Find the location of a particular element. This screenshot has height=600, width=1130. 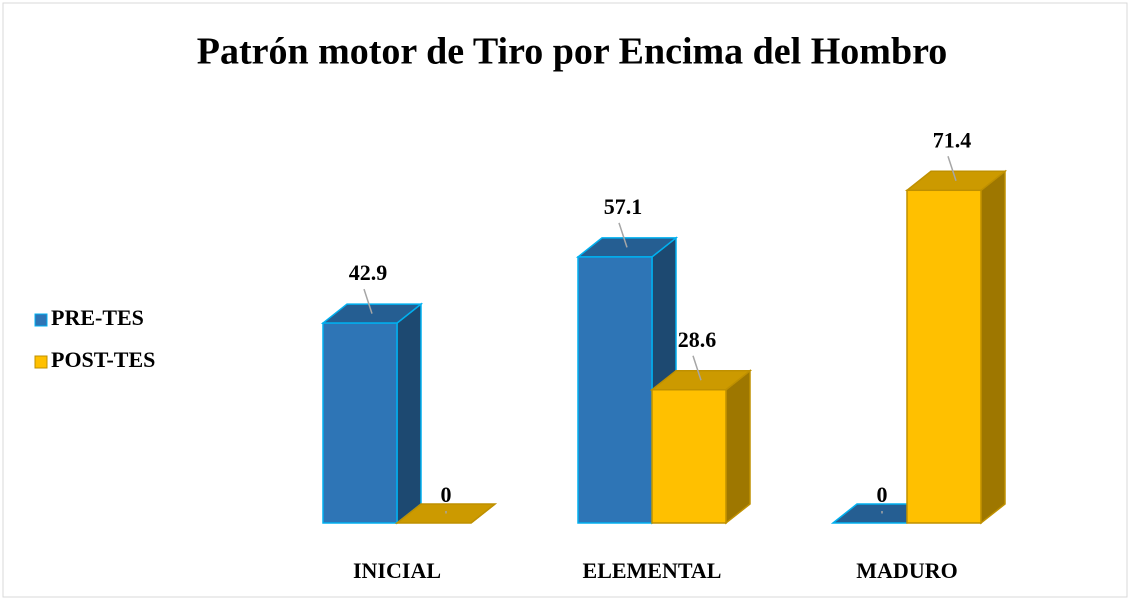

data-label: 42.9 is located at coordinates (368, 272).